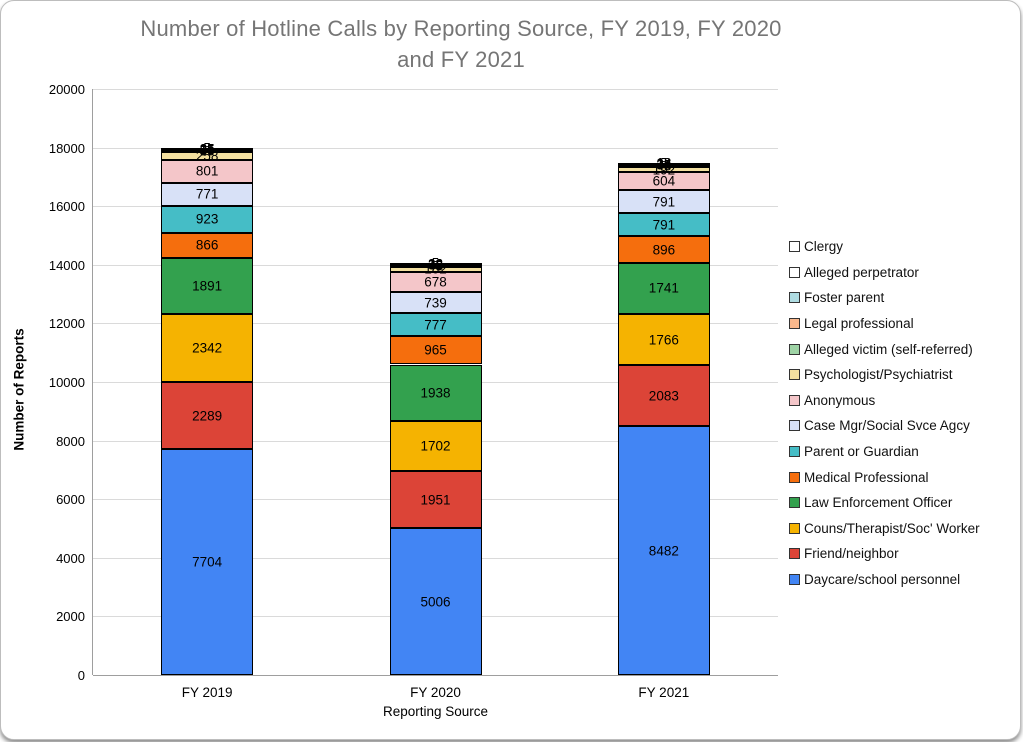  Describe the element at coordinates (664, 202) in the screenshot. I see `bar-value-label: 791` at that location.